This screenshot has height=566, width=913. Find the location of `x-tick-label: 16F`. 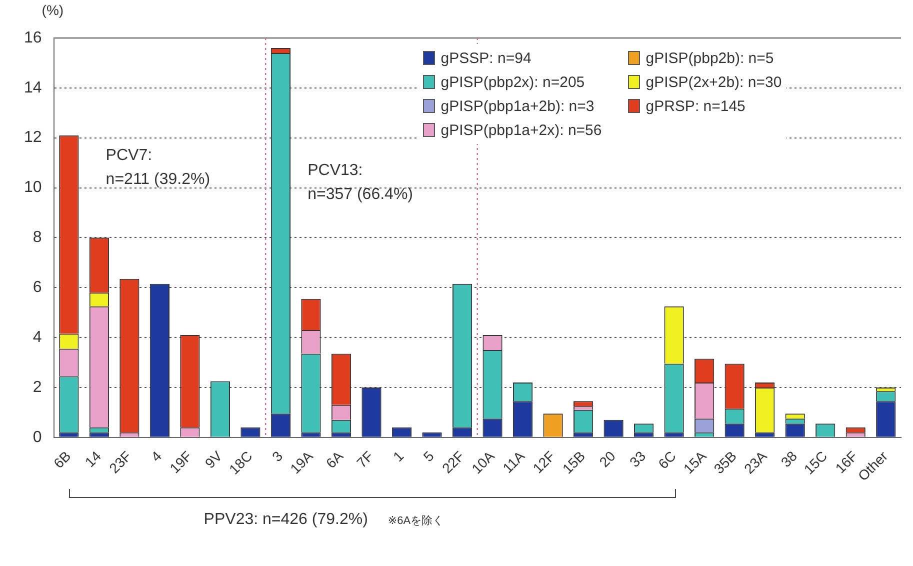

x-tick-label: 16F is located at coordinates (846, 462).